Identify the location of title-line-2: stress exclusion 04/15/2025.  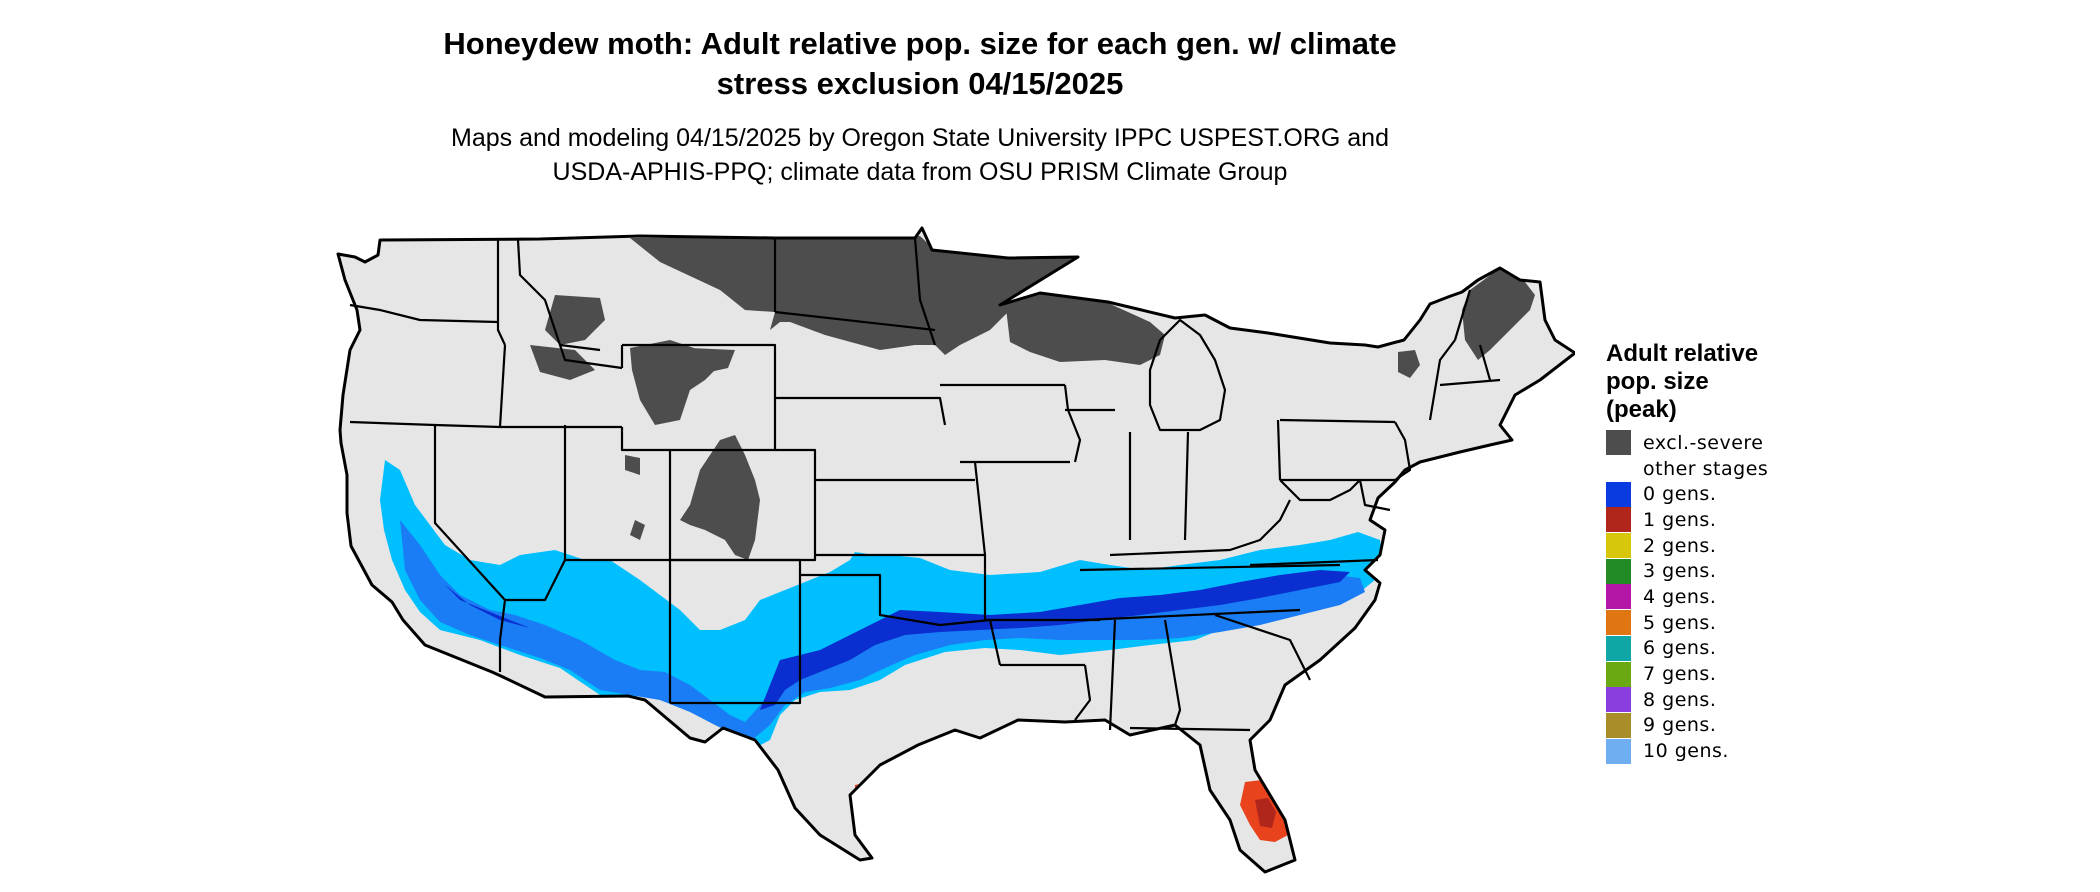
(920, 83).